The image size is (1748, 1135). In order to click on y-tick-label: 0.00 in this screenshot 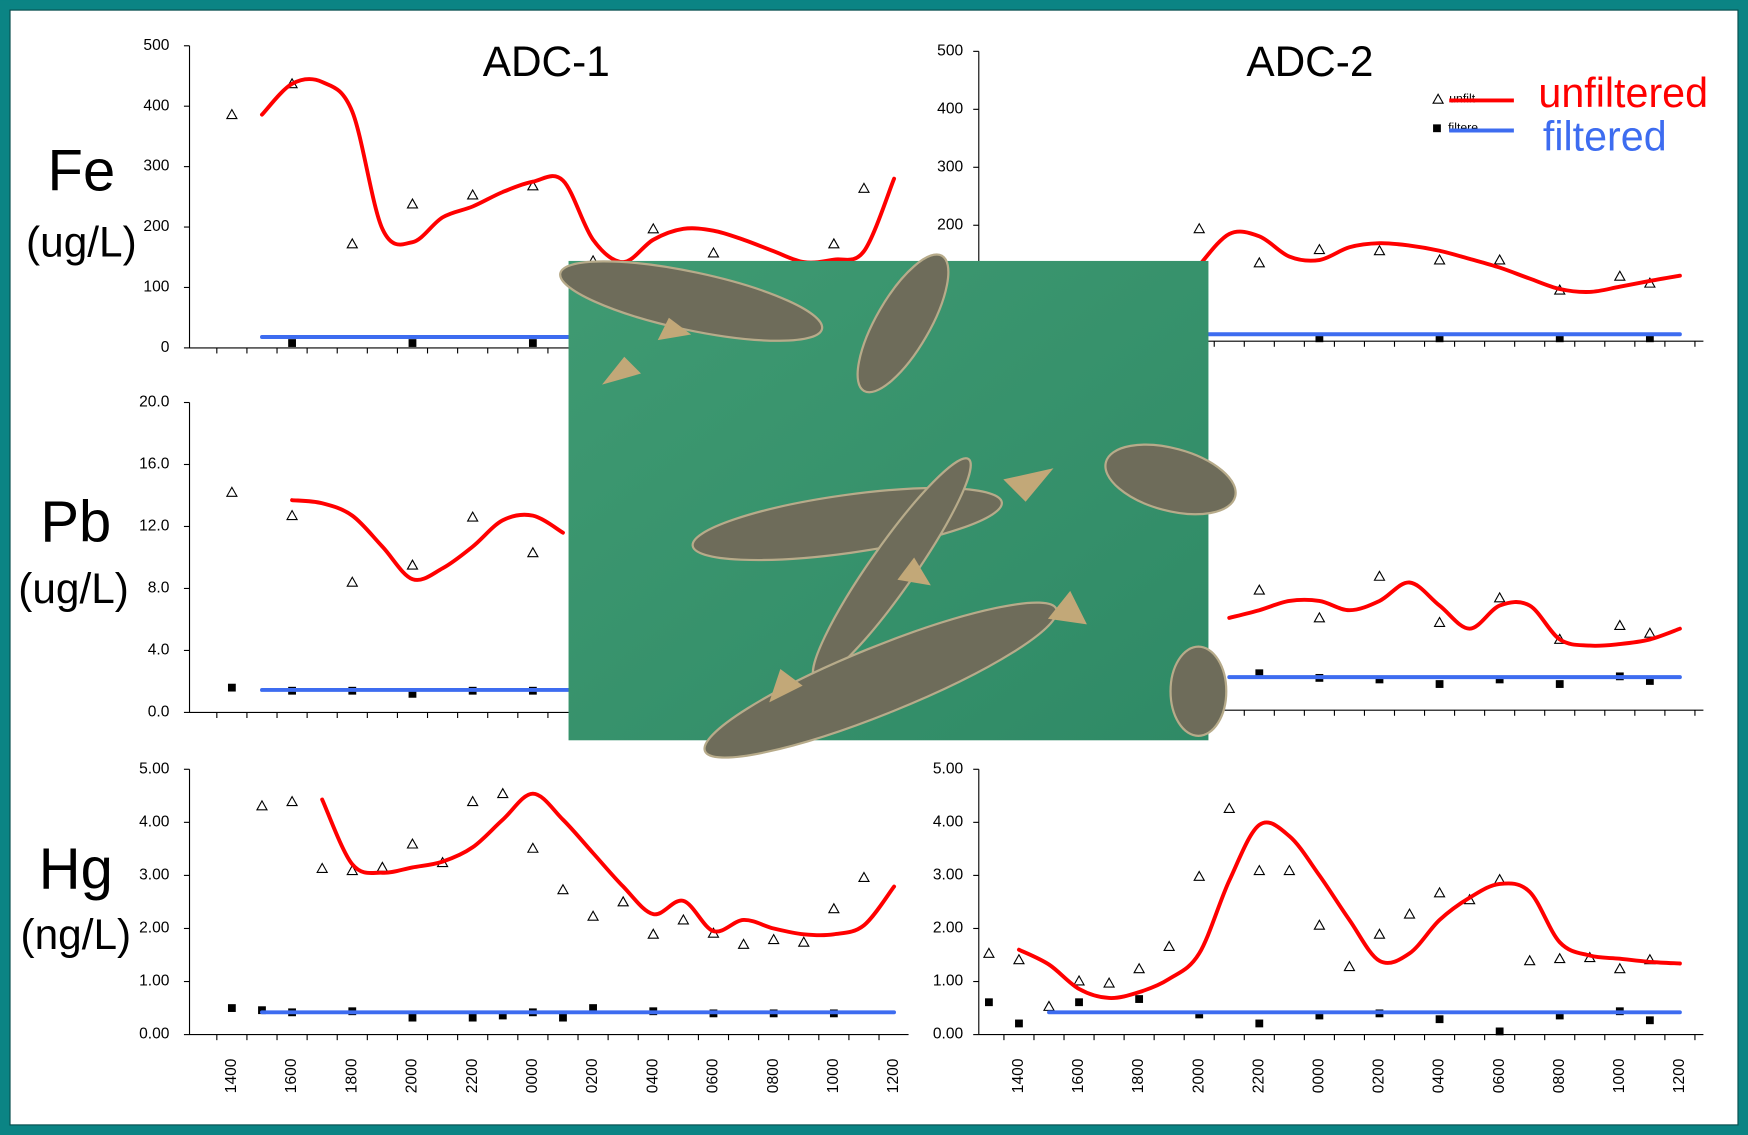, I will do `click(154, 1034)`.